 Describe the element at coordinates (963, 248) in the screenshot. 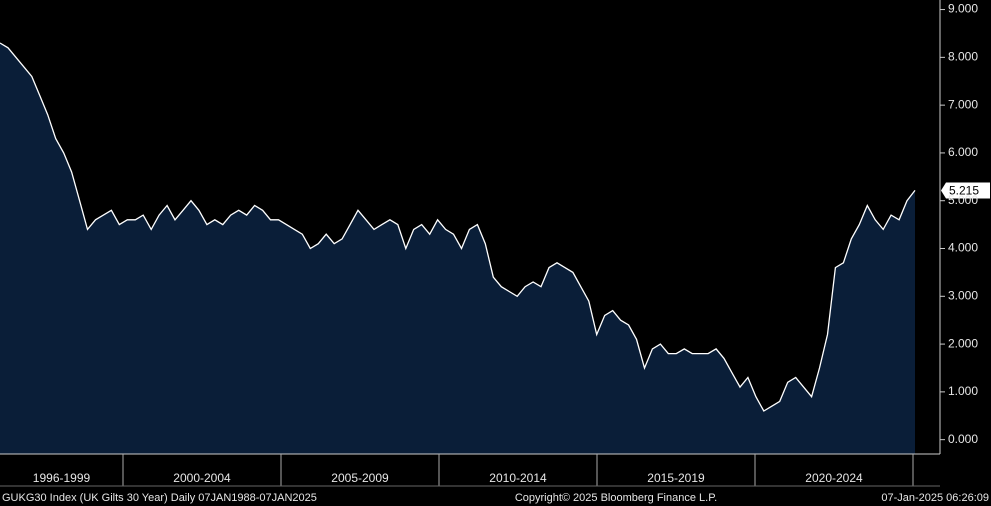

I see `y-tick-label: 4.000` at that location.